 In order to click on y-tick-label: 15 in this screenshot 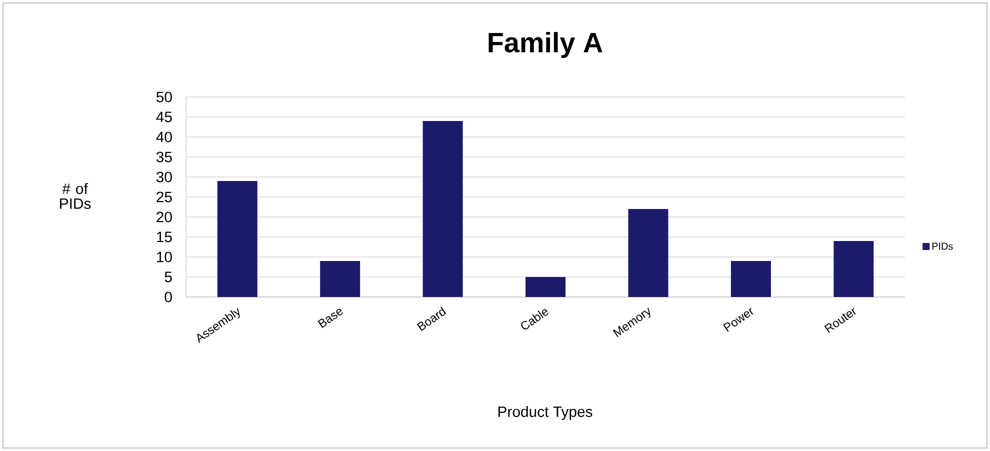, I will do `click(164, 237)`.